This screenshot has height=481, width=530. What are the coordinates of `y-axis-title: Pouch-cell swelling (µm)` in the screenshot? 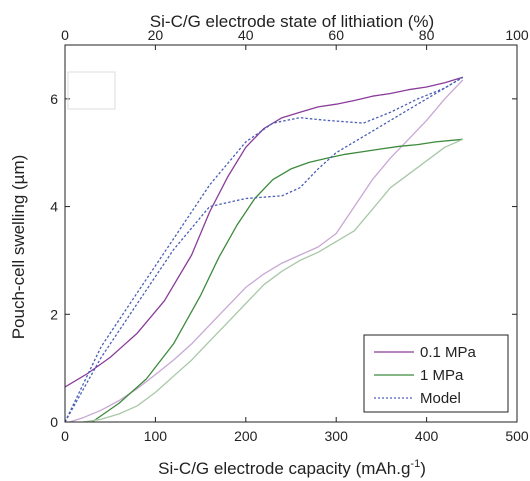 It's located at (18, 247).